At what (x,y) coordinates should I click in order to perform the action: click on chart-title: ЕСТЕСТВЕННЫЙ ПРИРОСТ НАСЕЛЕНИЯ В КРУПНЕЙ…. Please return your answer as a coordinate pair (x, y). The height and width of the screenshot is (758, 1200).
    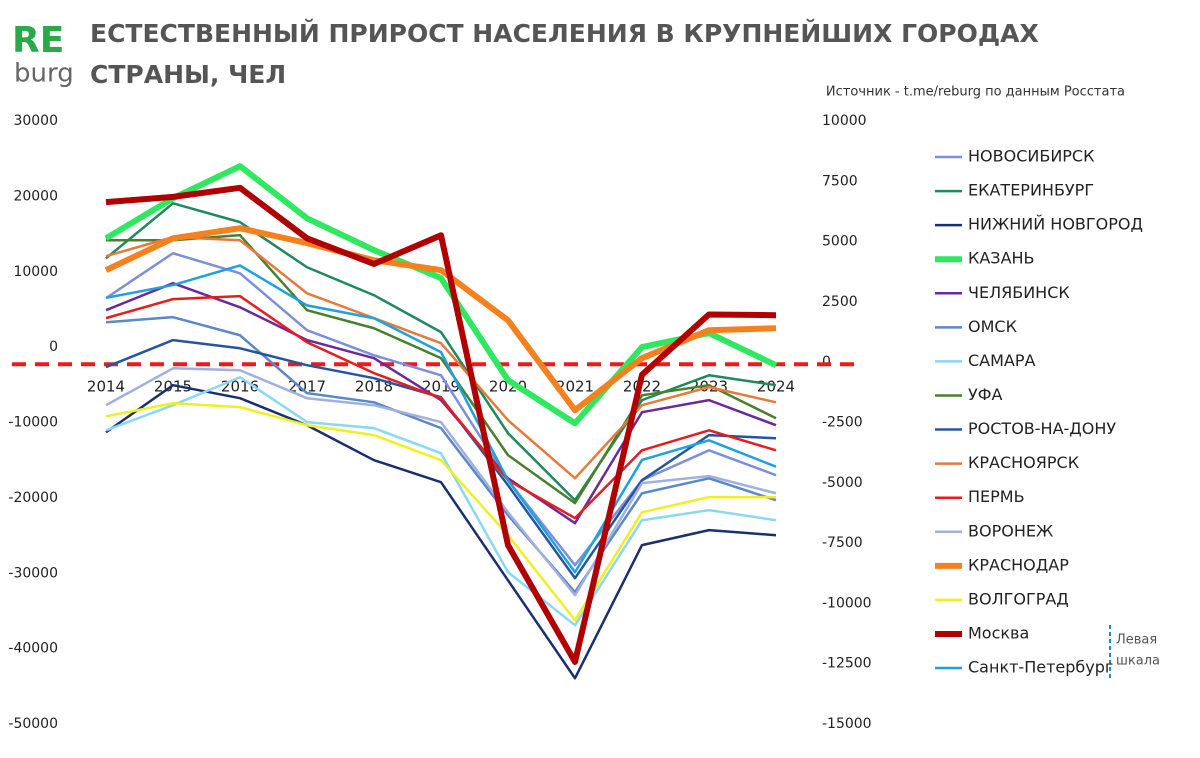
    Looking at the image, I should click on (564, 33).